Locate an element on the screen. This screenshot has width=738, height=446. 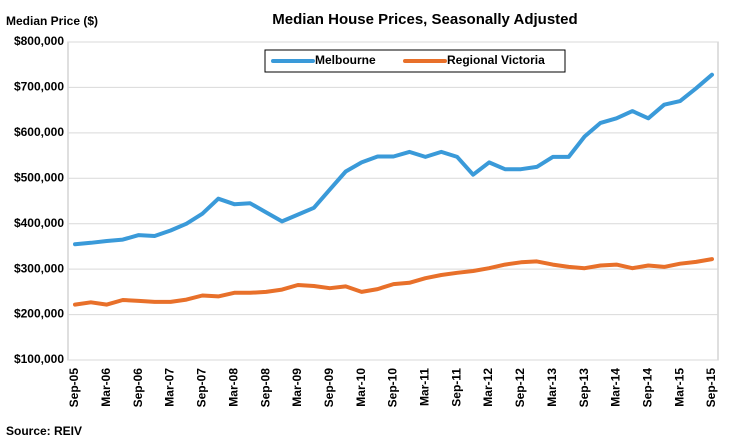
x-tick-label: Mar-07 is located at coordinates (170, 387).